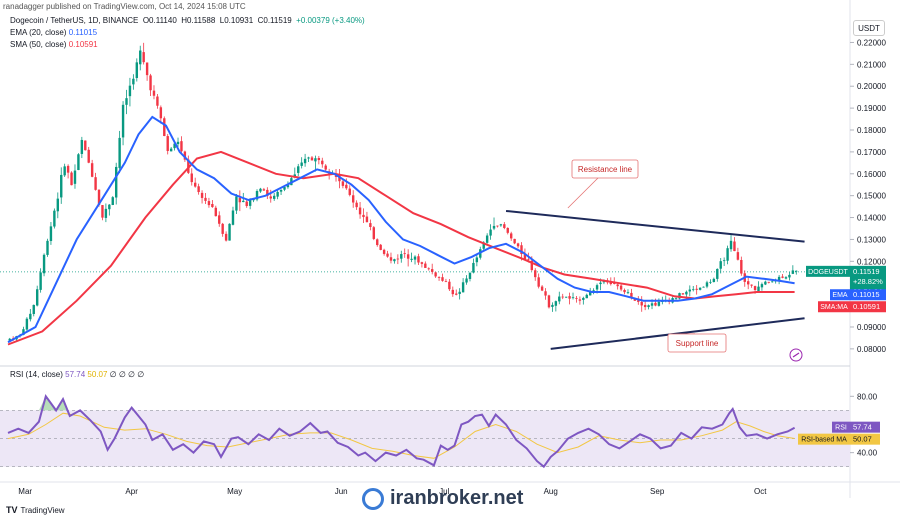 The width and height of the screenshot is (900, 522). What do you see at coordinates (871, 42) in the screenshot?
I see `price-tick-label: 0.22000` at bounding box center [871, 42].